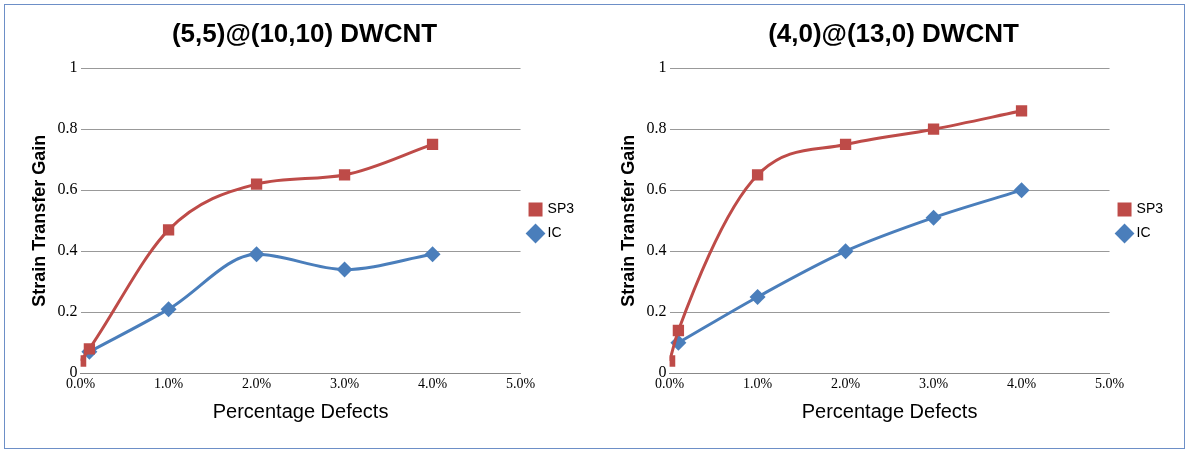  Describe the element at coordinates (304, 32) in the screenshot. I see `chart-title: (5,5)@(10,10) DWCNT` at that location.